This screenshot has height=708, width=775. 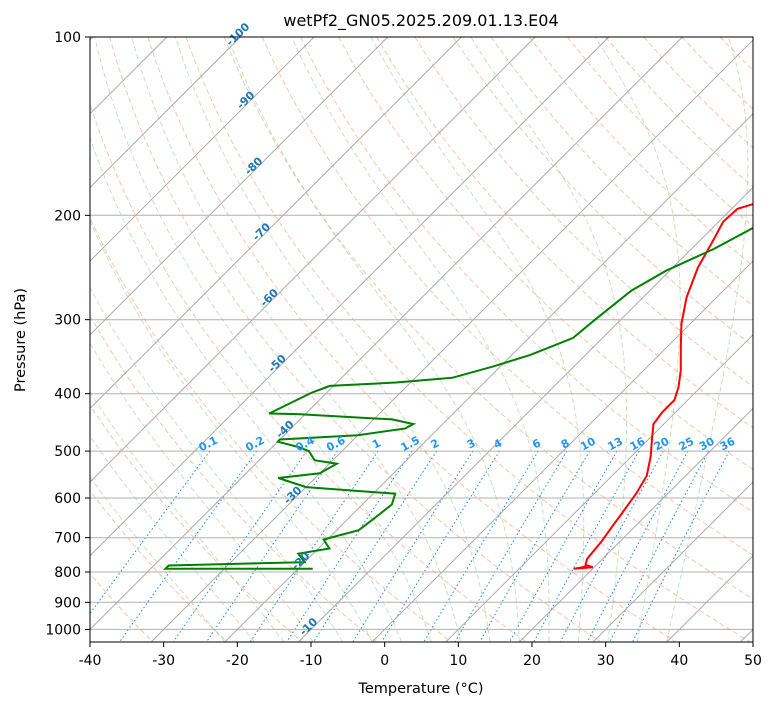 What do you see at coordinates (67, 603) in the screenshot?
I see `y-tick-label: 900` at bounding box center [67, 603].